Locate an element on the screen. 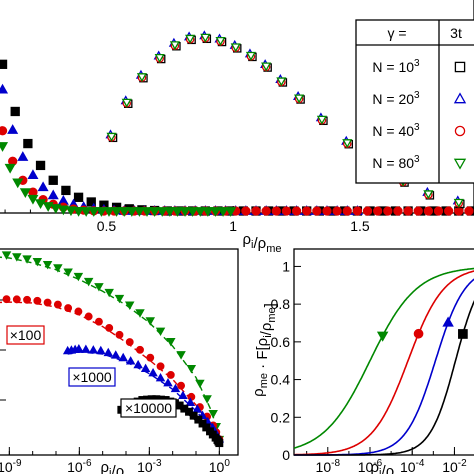 Image resolution: width=474 pixels, height=474 pixels. legend-entry-label: N = 803 is located at coordinates (396, 162).